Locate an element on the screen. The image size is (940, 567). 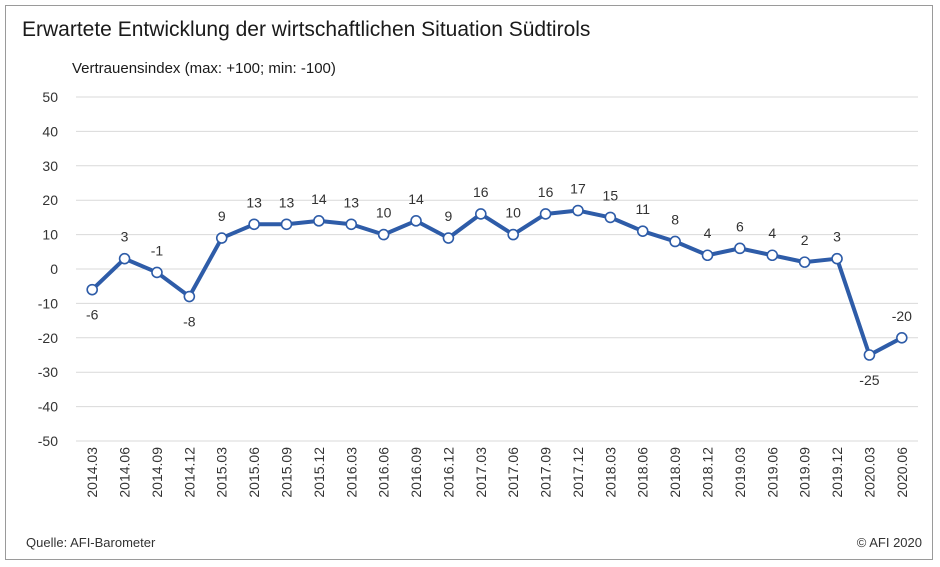
x-tick-label: 2016.06 is located at coordinates (384, 472).